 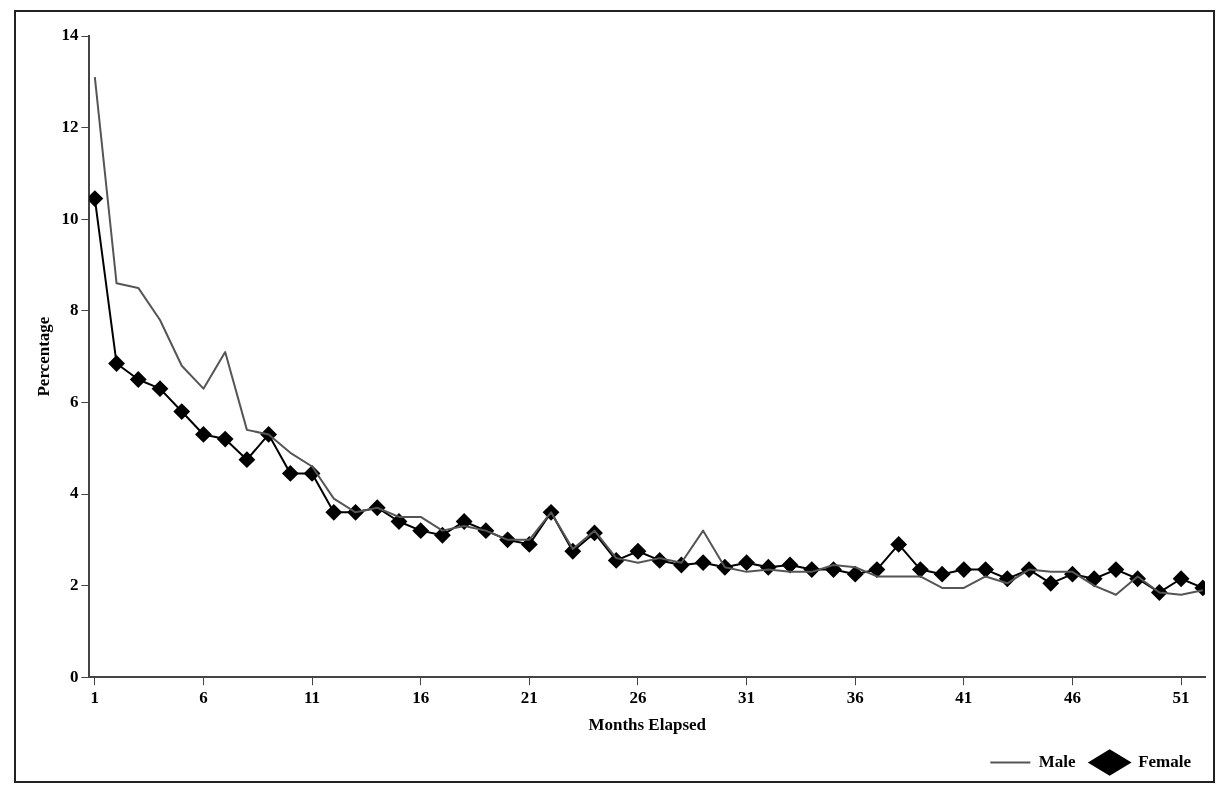 What do you see at coordinates (43, 356) in the screenshot?
I see `y-axis-title: Percentage` at bounding box center [43, 356].